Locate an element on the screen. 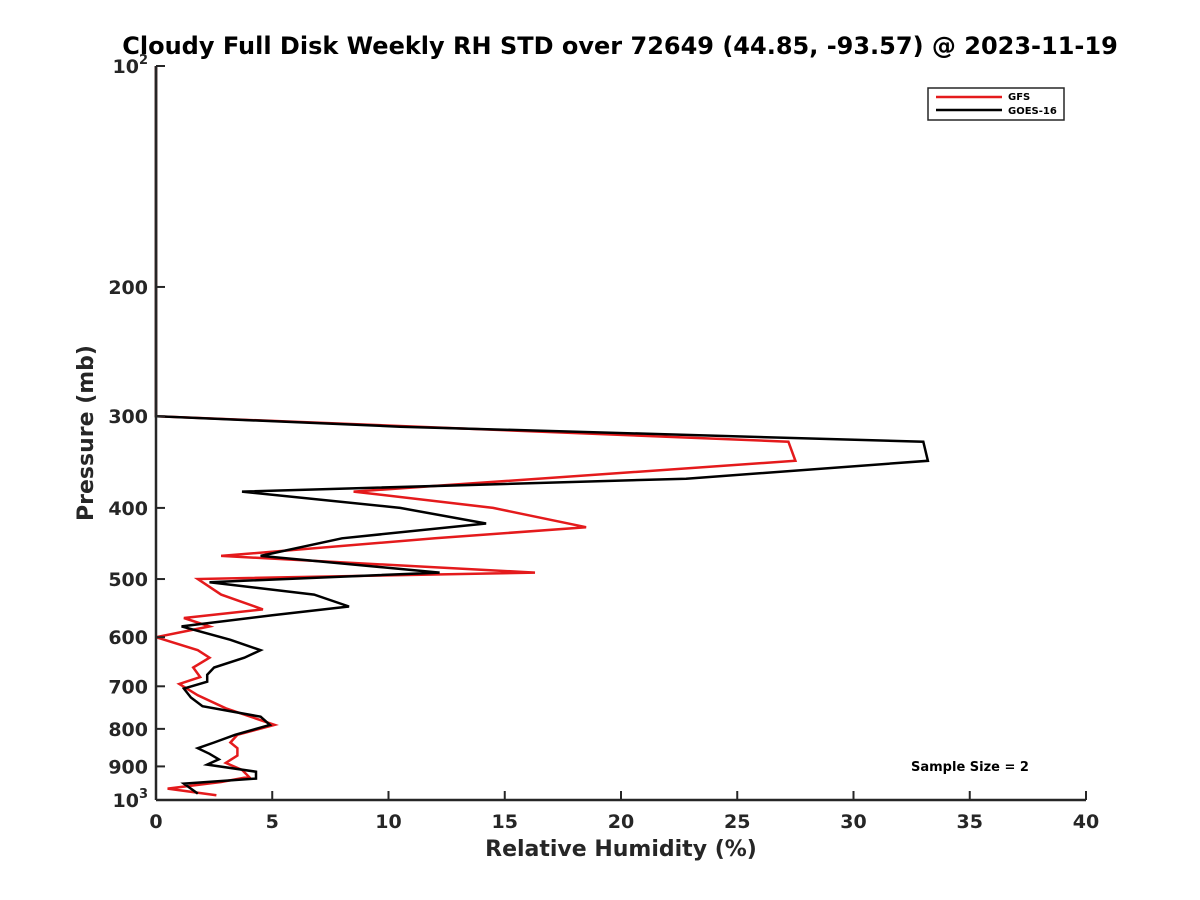 The width and height of the screenshot is (1200, 900). legend-label-goes16: GOES-16 is located at coordinates (1032, 111).